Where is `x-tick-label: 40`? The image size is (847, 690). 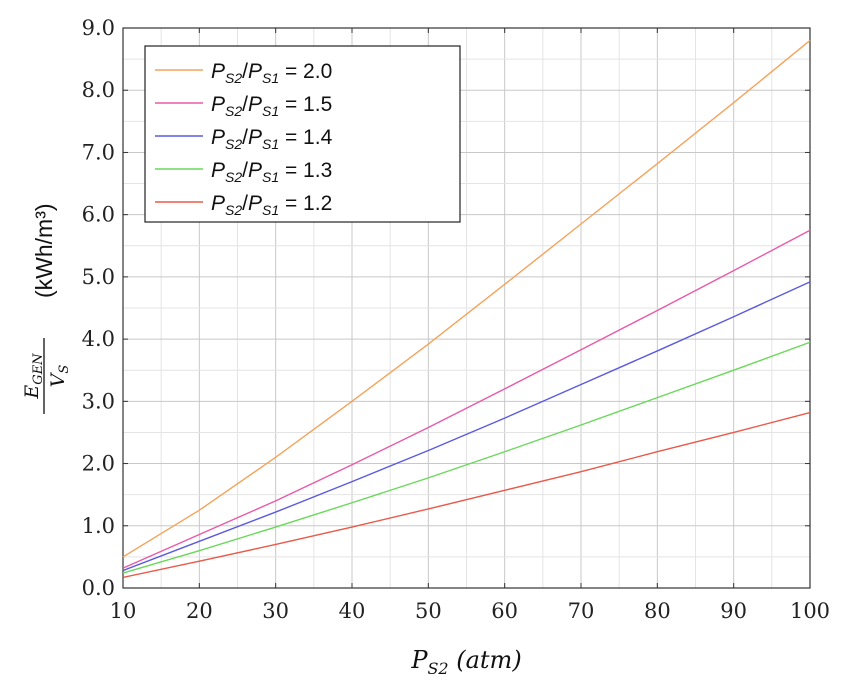 x-tick-label: 40 is located at coordinates (352, 611).